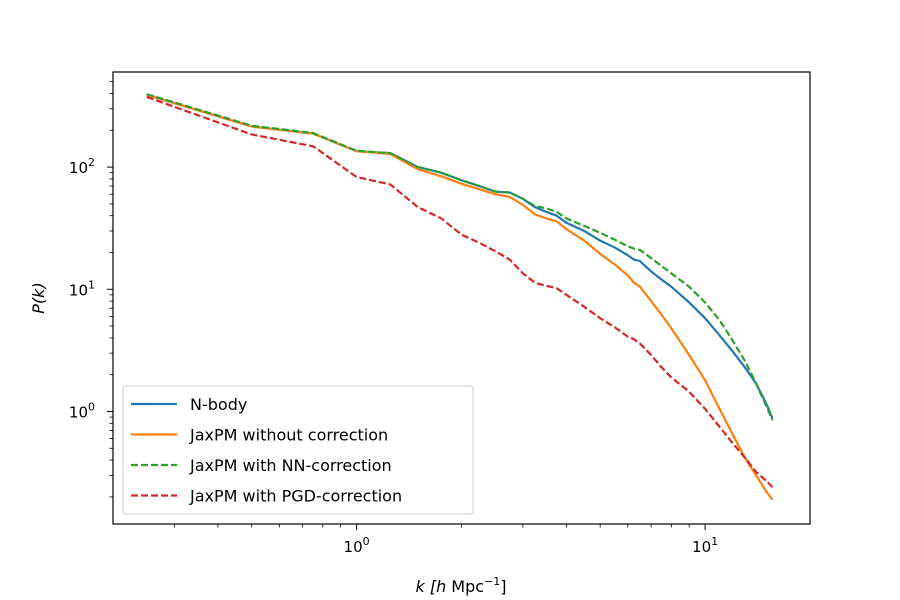 Image resolution: width=900 pixels, height=600 pixels. I want to click on legend-box, so click(298, 450).